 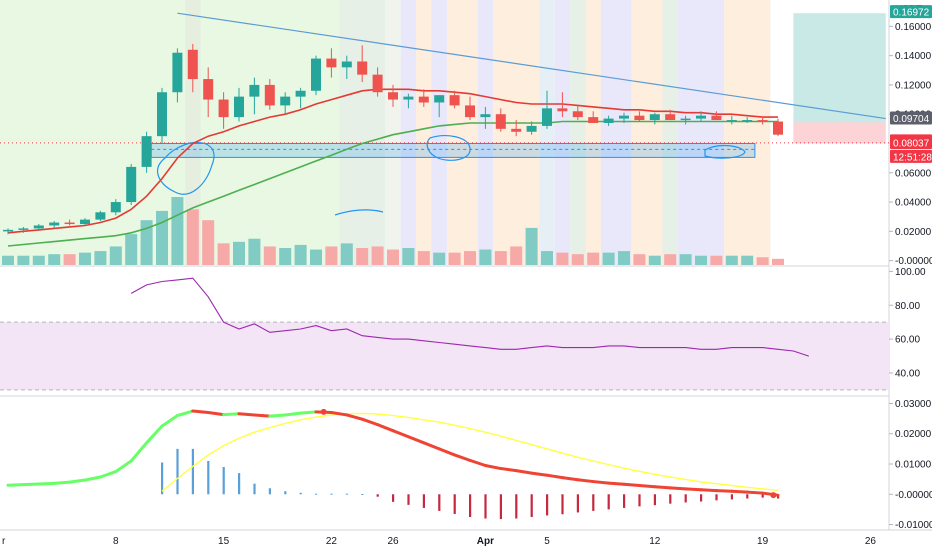 What do you see at coordinates (655, 541) in the screenshot?
I see `x-tick-label: 12` at bounding box center [655, 541].